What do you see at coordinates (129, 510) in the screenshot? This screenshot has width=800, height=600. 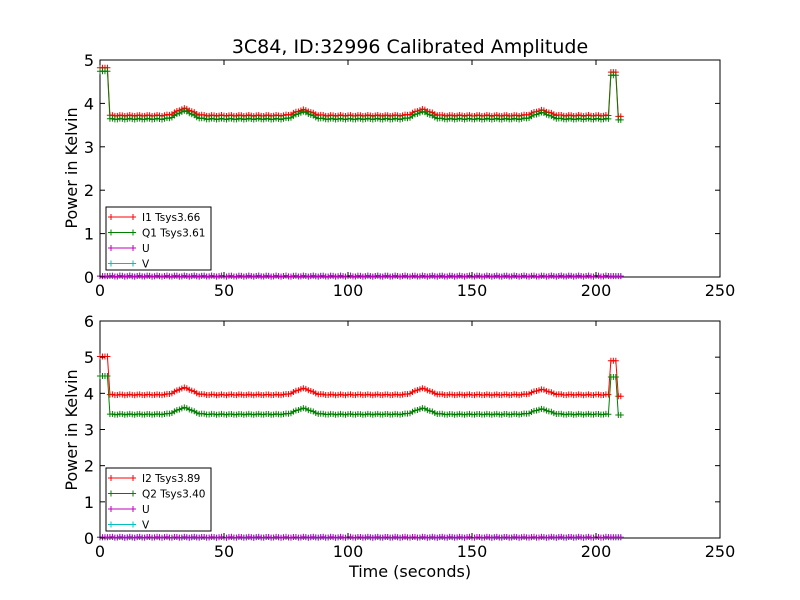 I see `bottom-plot-legend-entry: U` at bounding box center [129, 510].